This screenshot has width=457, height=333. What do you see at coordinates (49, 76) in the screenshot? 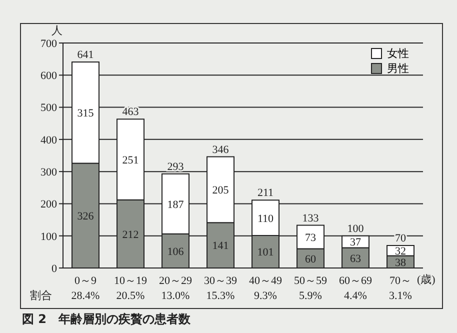
I see `y-tick-label: 600` at bounding box center [49, 76].